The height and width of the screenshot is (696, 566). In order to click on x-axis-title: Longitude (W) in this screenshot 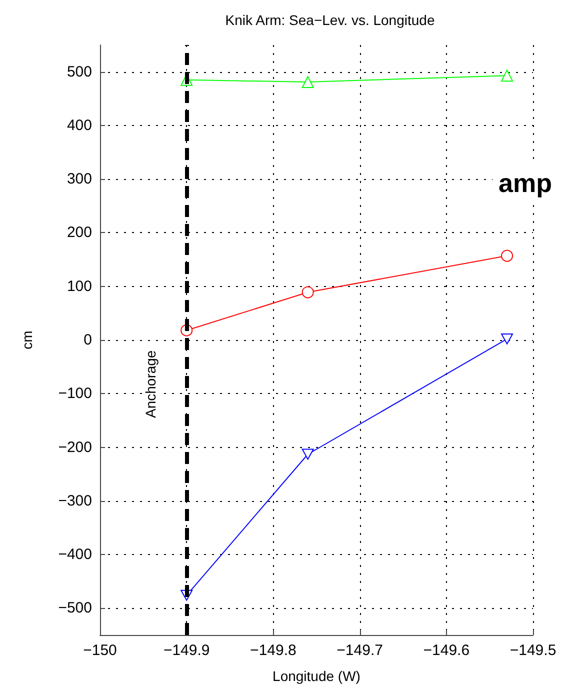, I will do `click(316, 676)`.